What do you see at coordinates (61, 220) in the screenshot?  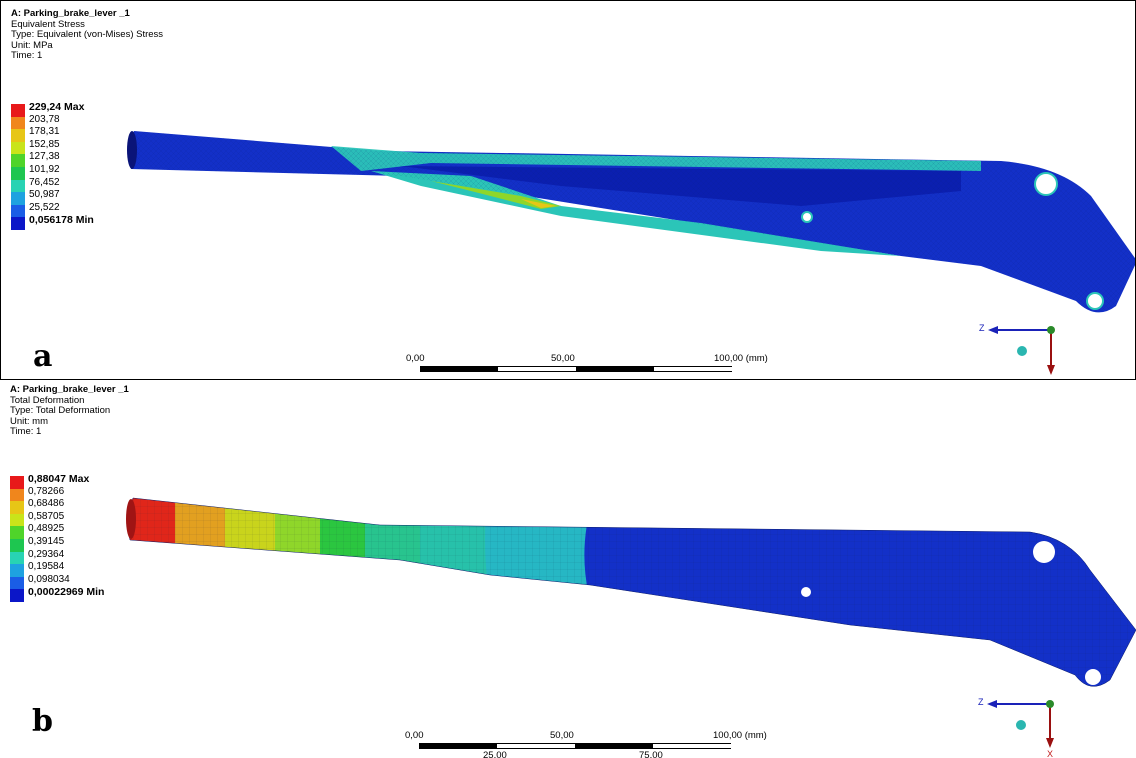 I see `legend-min: 0,056178 Min` at bounding box center [61, 220].